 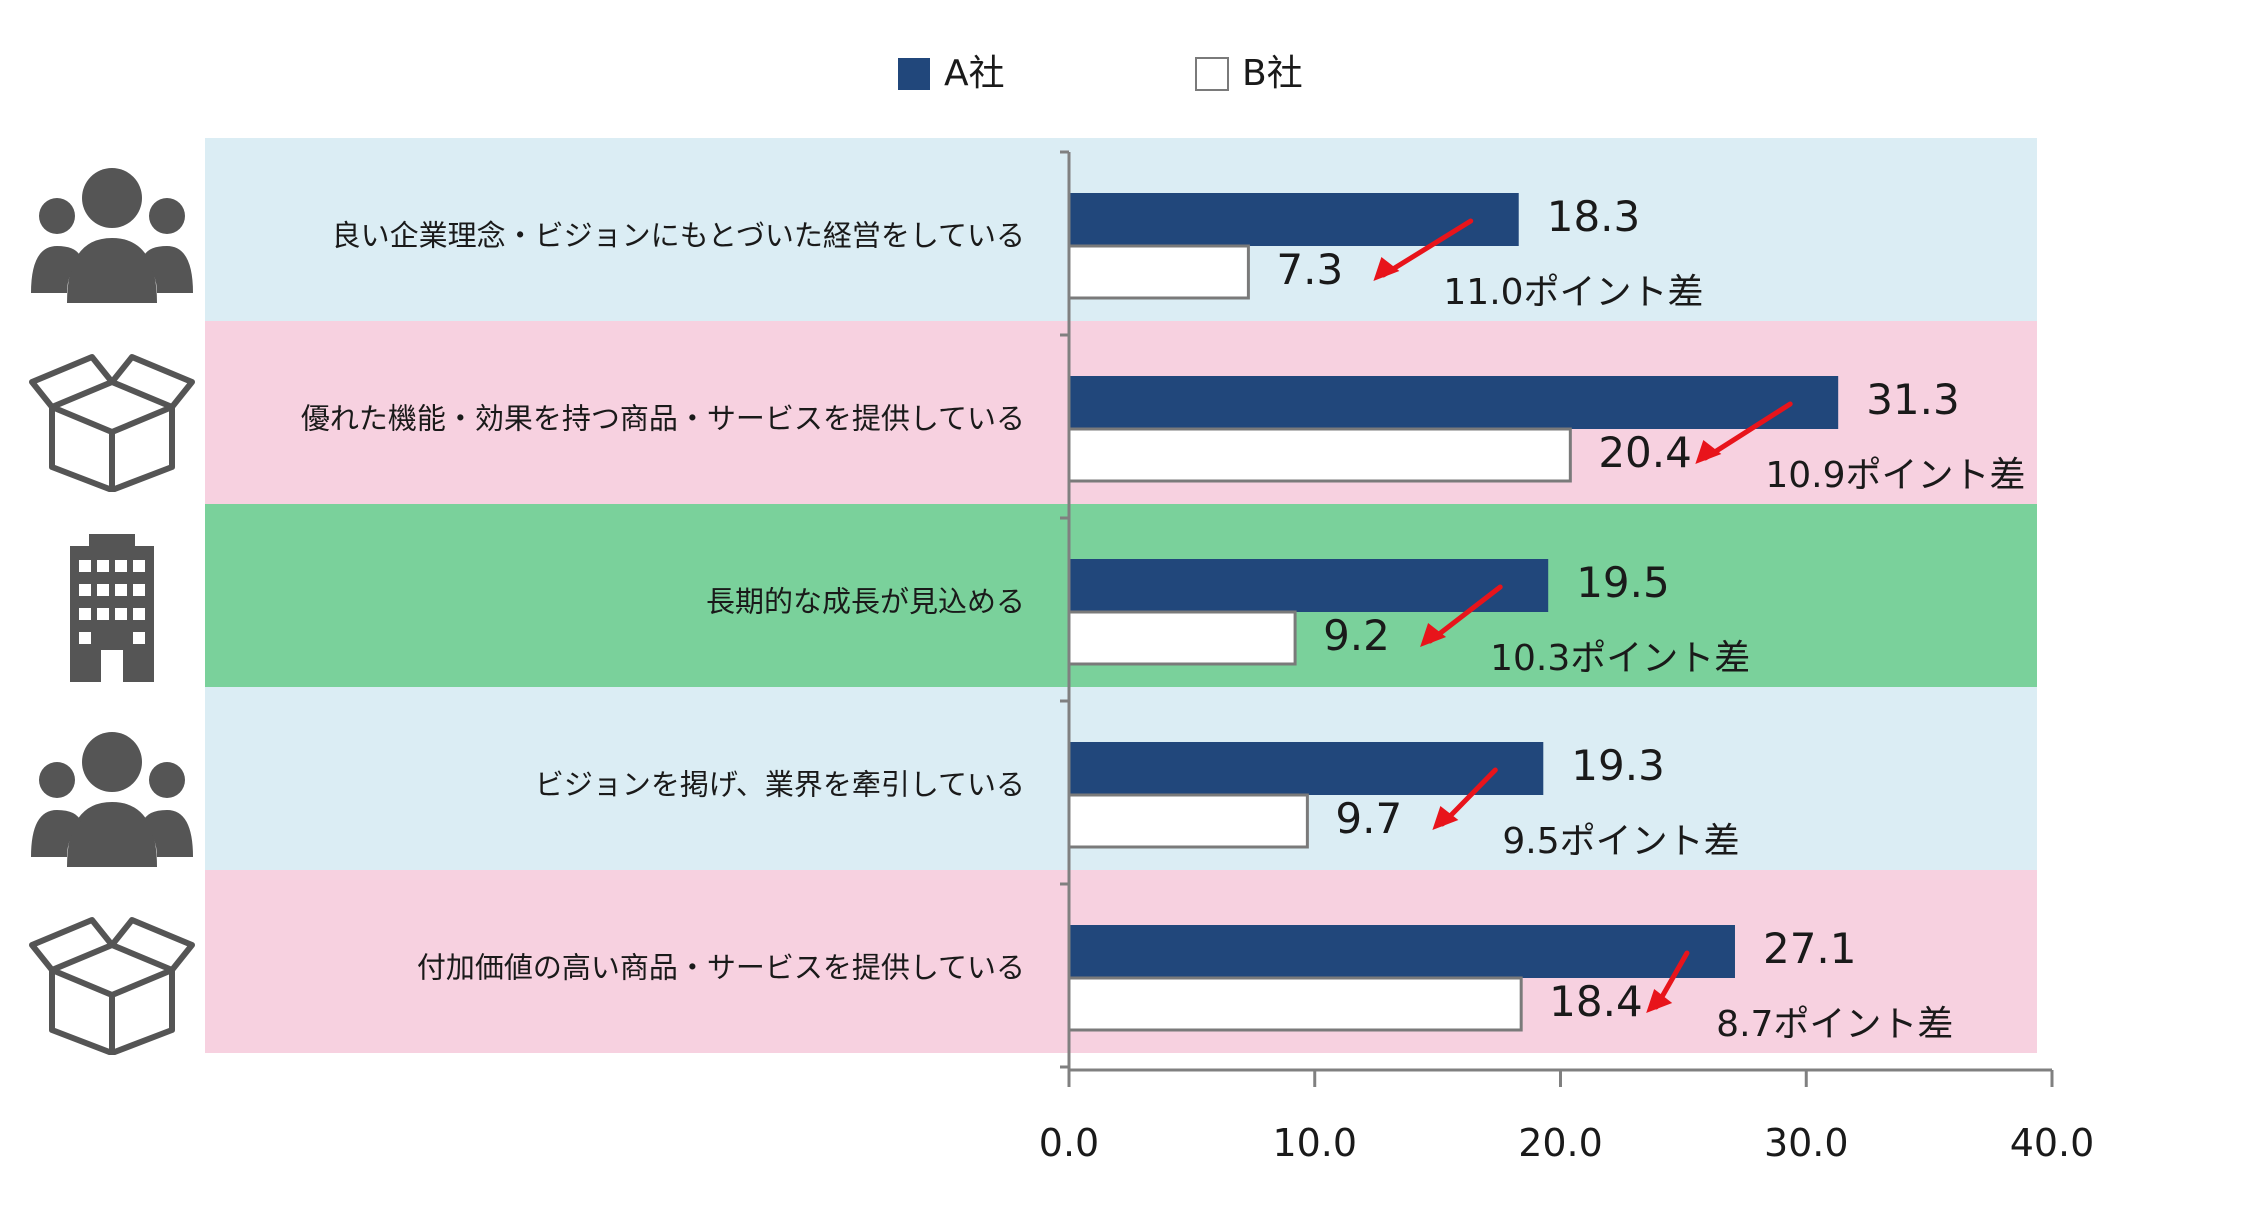 I want to click on legend-swatch-a, so click(x=914, y=74).